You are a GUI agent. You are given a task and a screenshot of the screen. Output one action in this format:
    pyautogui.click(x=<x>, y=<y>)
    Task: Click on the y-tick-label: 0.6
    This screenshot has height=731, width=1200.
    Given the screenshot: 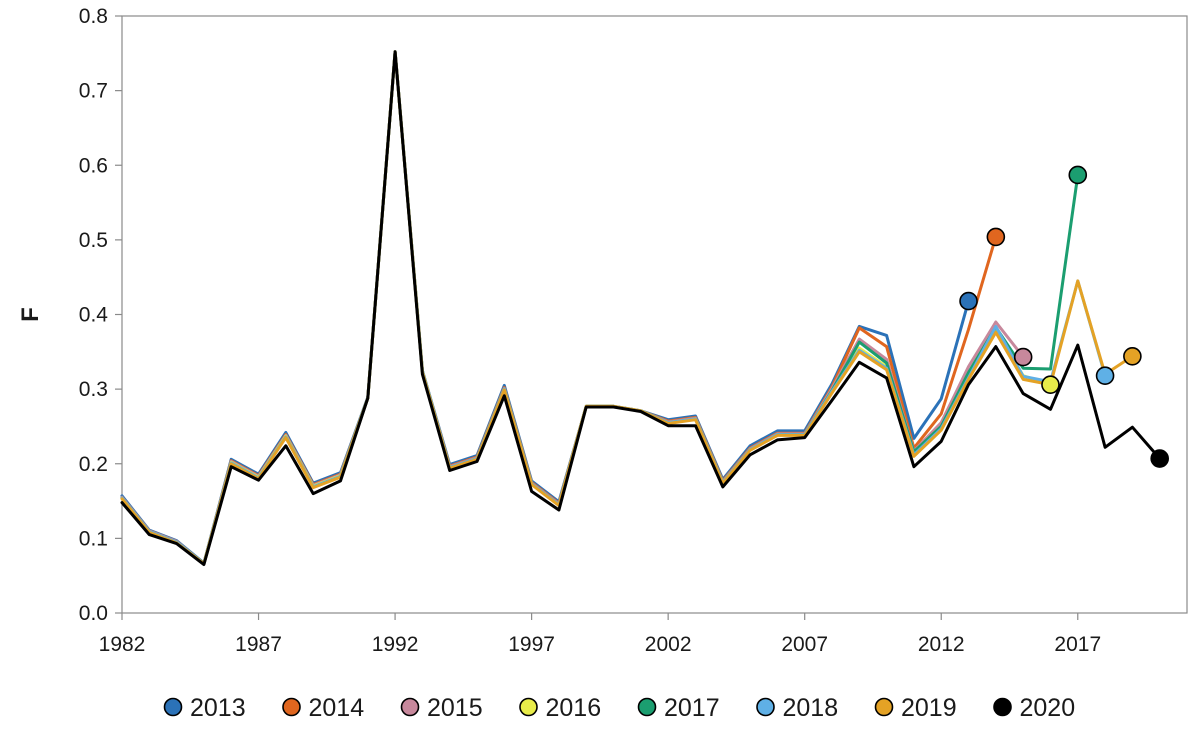 What is the action you would take?
    pyautogui.click(x=93, y=165)
    